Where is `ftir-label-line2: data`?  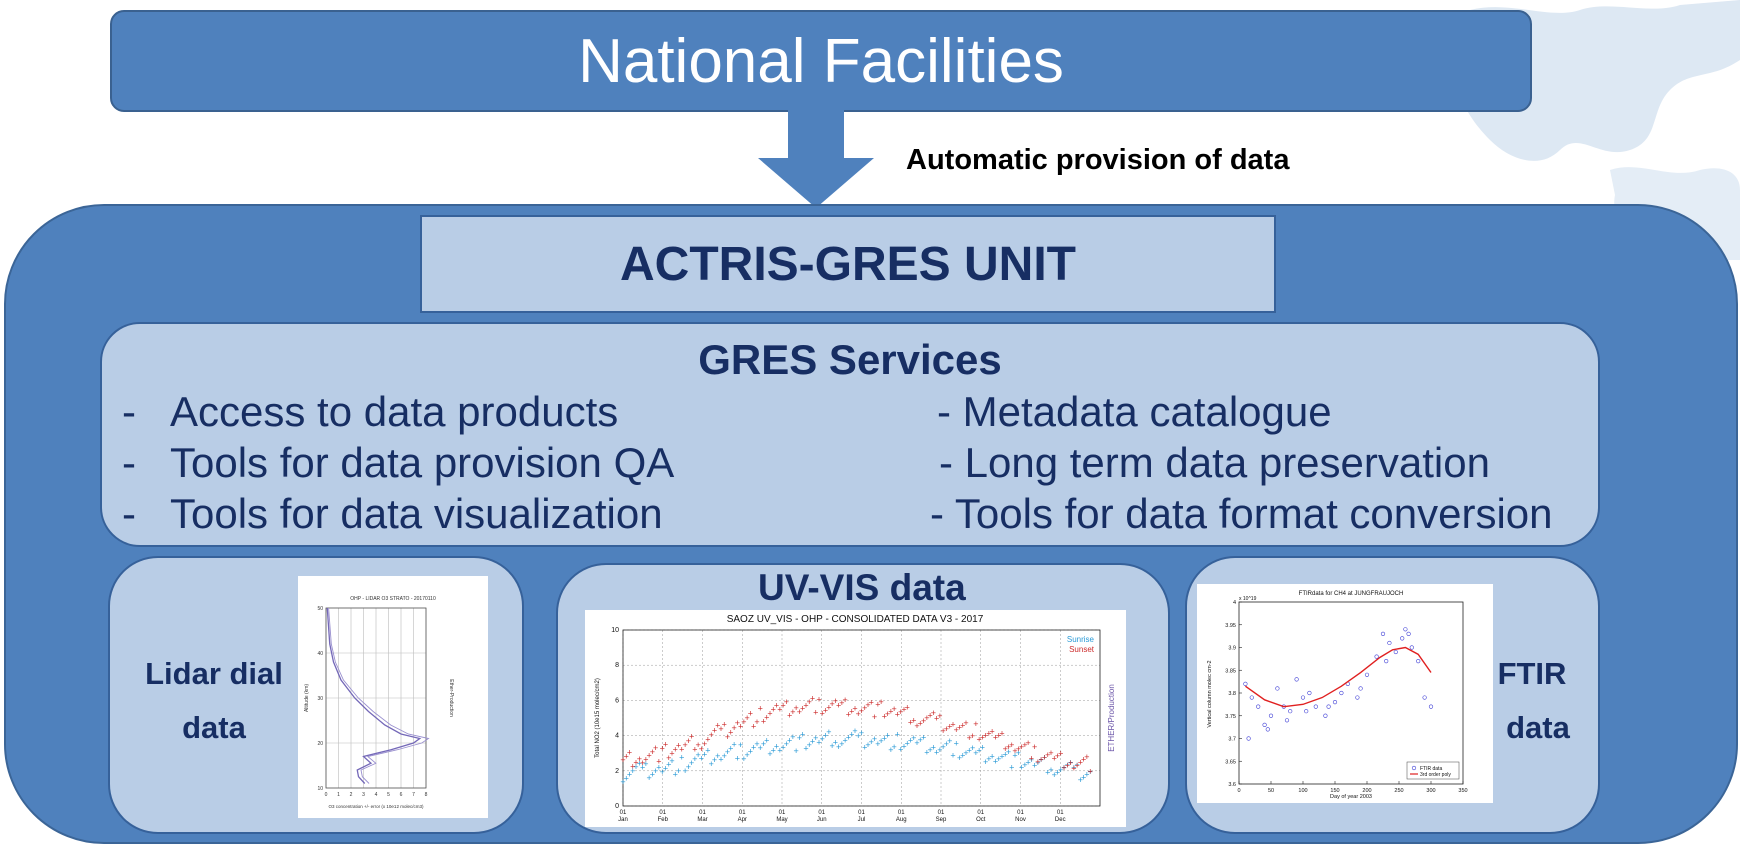
ftir-label-line2: data is located at coordinates (1538, 727).